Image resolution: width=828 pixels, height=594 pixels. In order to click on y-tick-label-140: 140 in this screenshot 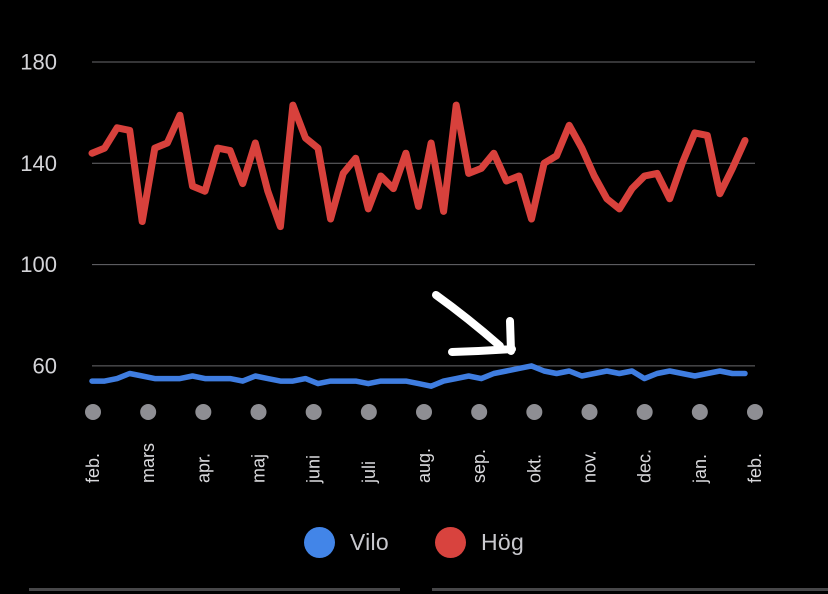, I will do `click(38, 163)`.